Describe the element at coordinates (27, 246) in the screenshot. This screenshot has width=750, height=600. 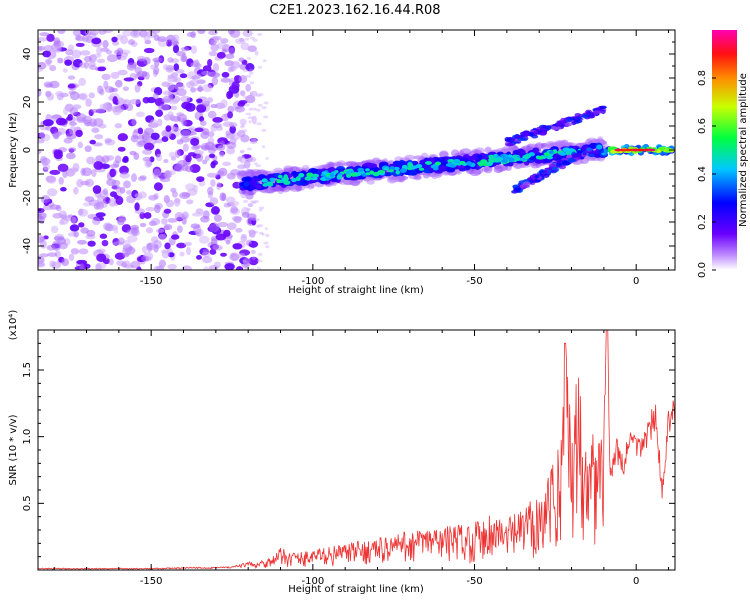
I see `y-tick-label: -40` at that location.